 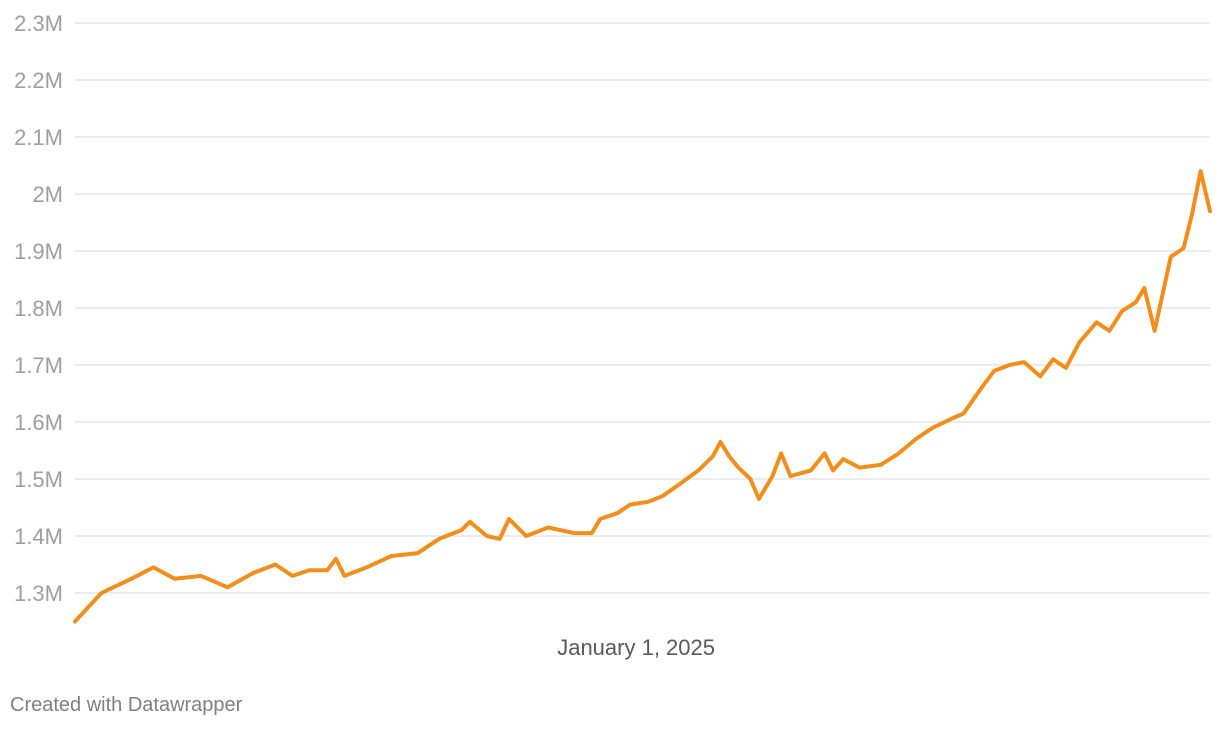 I want to click on y-tick-label: 1.6M, so click(x=38, y=422).